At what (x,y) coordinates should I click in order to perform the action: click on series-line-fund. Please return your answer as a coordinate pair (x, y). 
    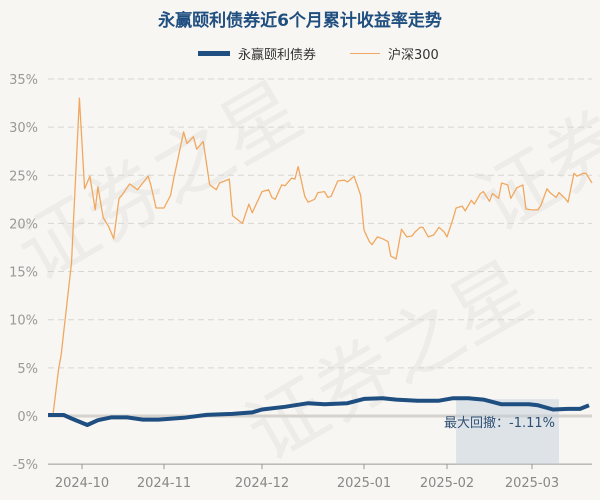
    Looking at the image, I should click on (319, 411).